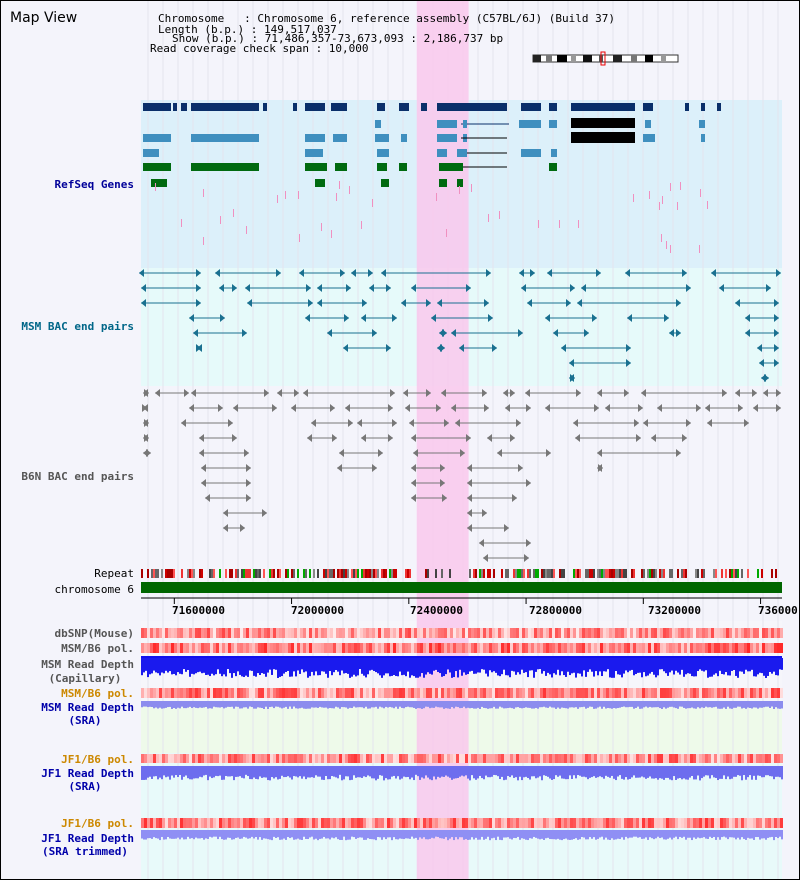 The width and height of the screenshot is (800, 880). What do you see at coordinates (97, 823) in the screenshot?
I see `track-label-jf1-pol-2: JF1/B6 pol.` at bounding box center [97, 823].